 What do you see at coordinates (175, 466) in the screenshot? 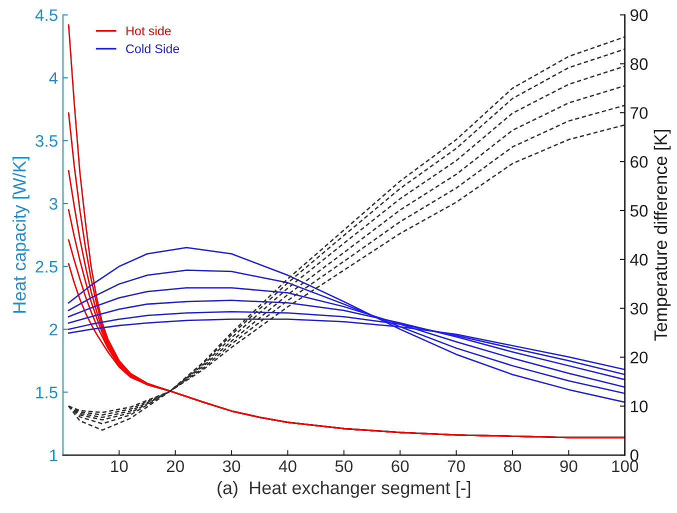
I see `x-tick-label: 20` at bounding box center [175, 466].